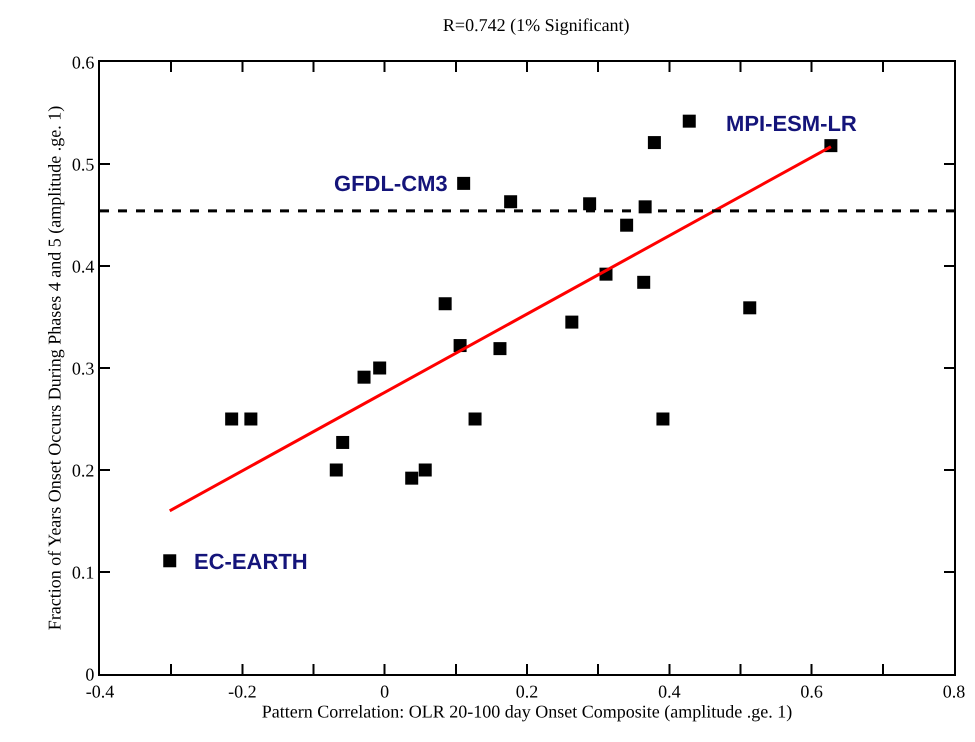 The image size is (975, 742). I want to click on x-tick-label: 0, so click(385, 692).